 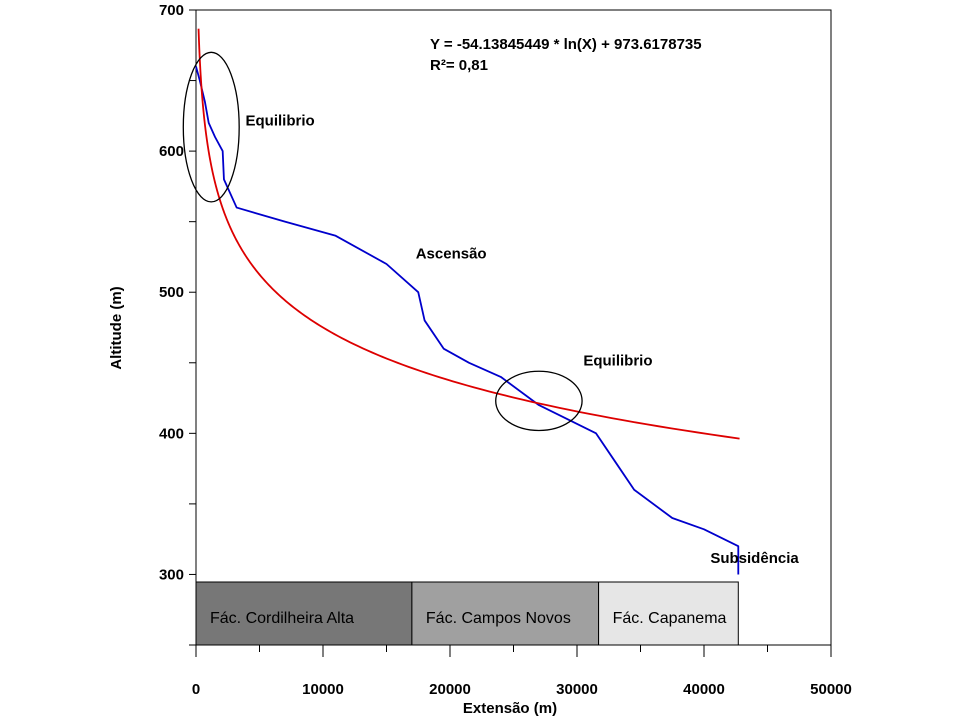 I want to click on x-tick-label: 0, so click(x=196, y=689).